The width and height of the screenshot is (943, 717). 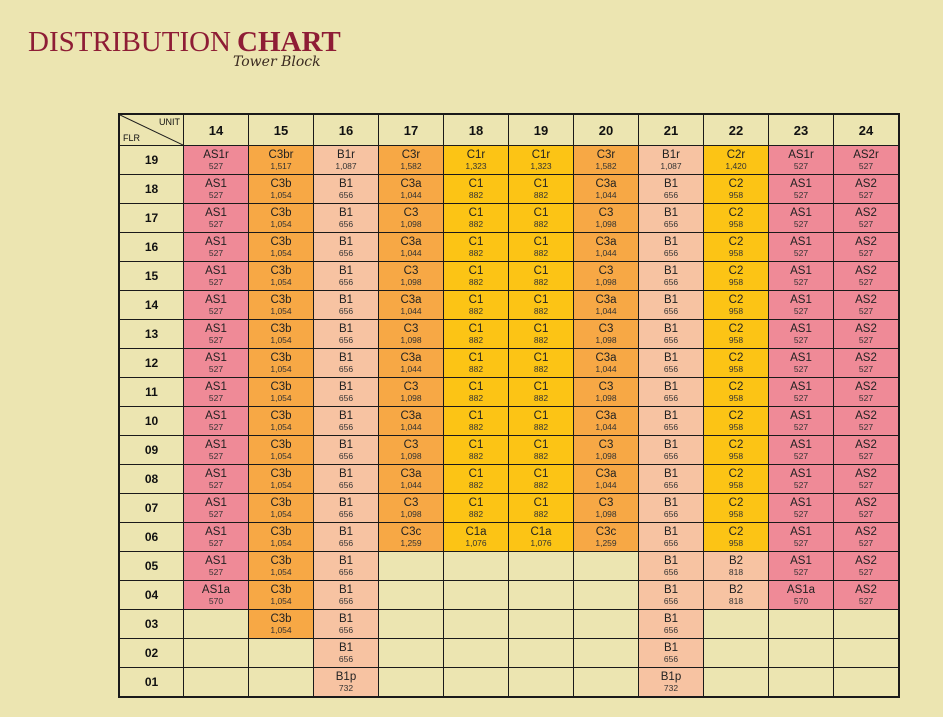 I want to click on floor-number: 04, so click(x=151, y=595).